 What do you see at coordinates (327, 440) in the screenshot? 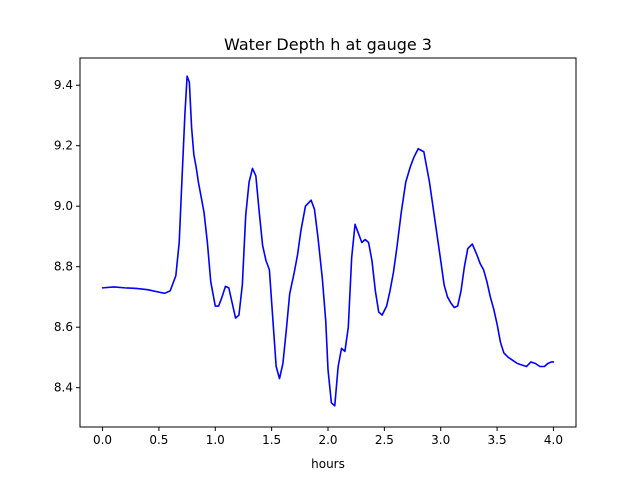
I see `x-tick-label: 2.0` at bounding box center [327, 440].